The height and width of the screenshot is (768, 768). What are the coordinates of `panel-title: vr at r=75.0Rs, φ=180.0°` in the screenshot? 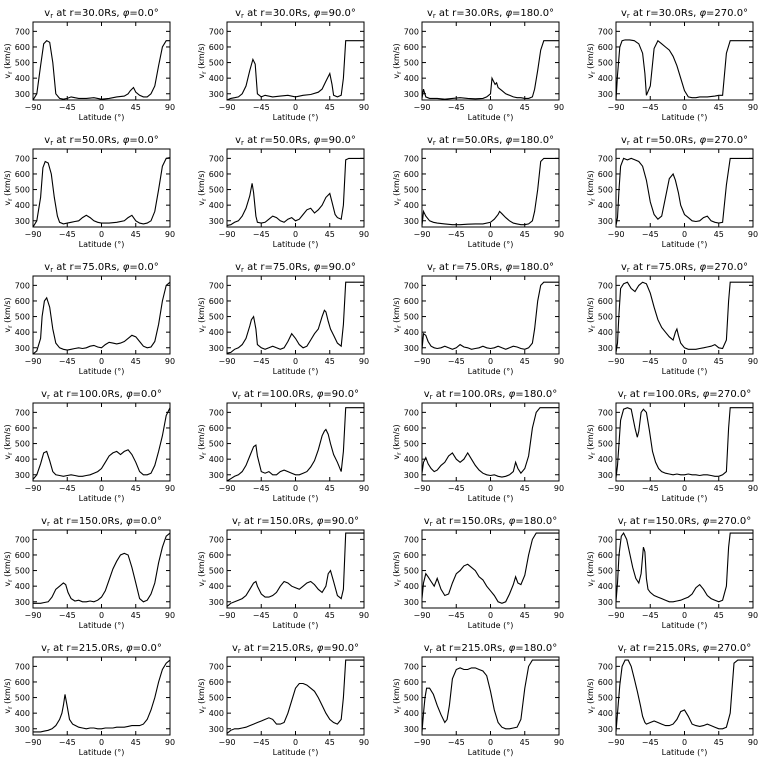 It's located at (490, 268).